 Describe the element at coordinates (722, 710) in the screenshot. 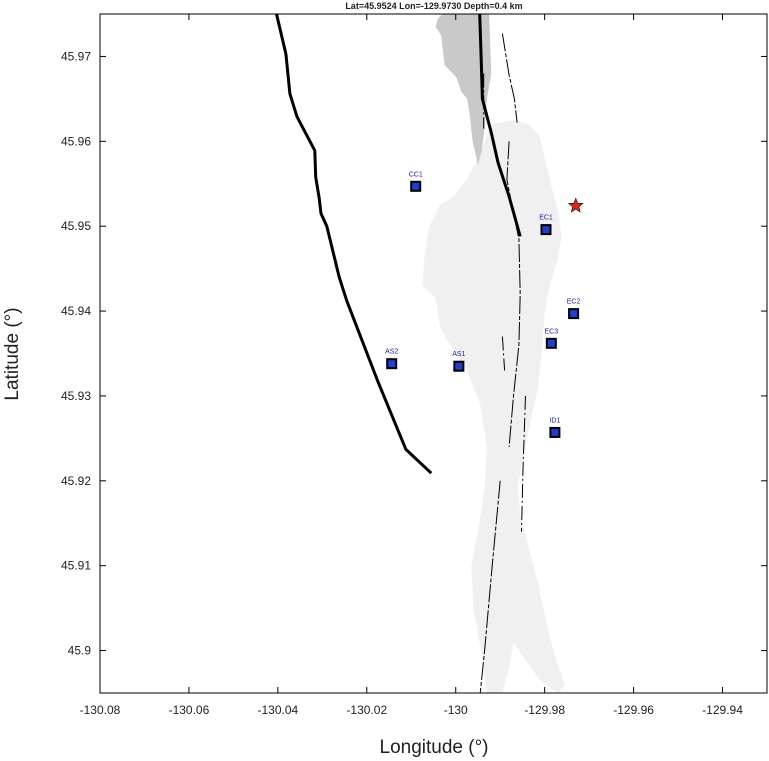

I see `x-tick-label: -129.94` at that location.